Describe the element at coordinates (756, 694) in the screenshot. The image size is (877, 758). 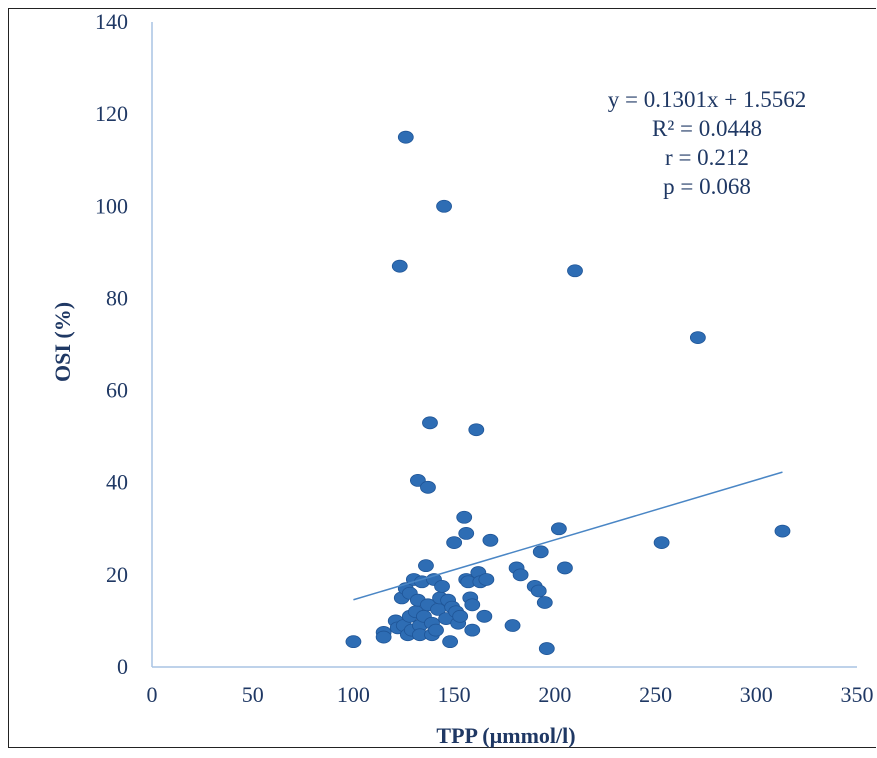
I see `x-tick-label: 300` at that location.